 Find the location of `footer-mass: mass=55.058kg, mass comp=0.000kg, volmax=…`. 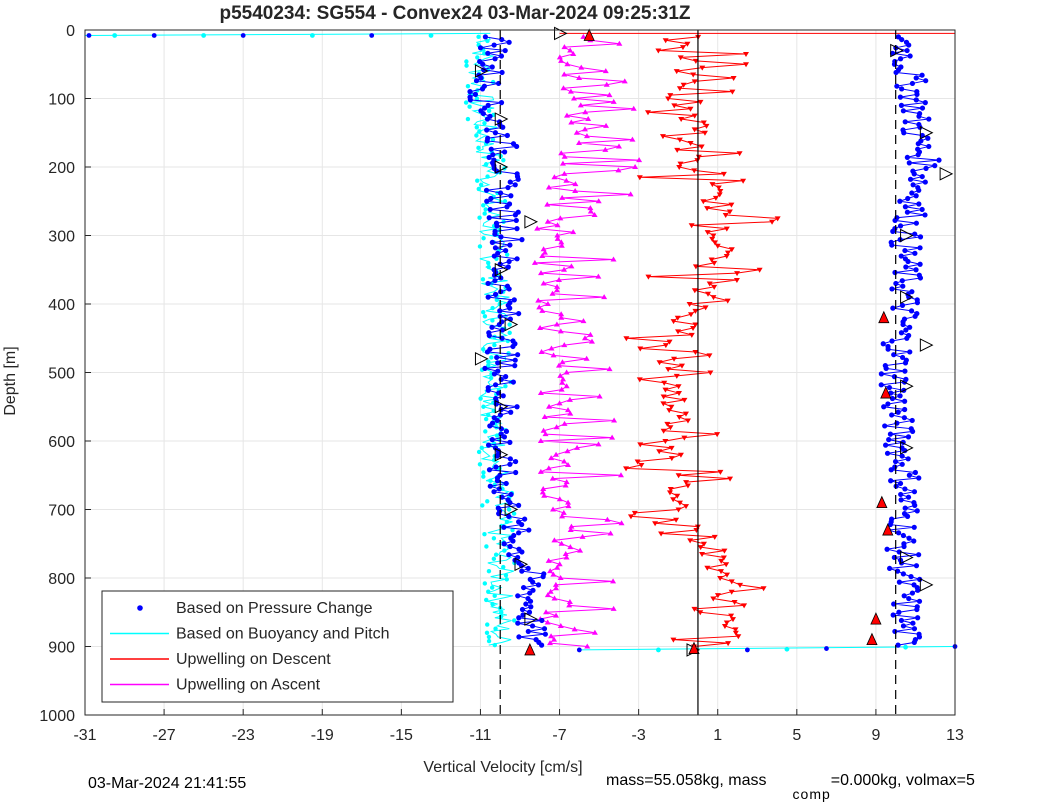

footer-mass: mass=55.058kg, mass comp=0.000kg, volmax=… is located at coordinates (790, 787).